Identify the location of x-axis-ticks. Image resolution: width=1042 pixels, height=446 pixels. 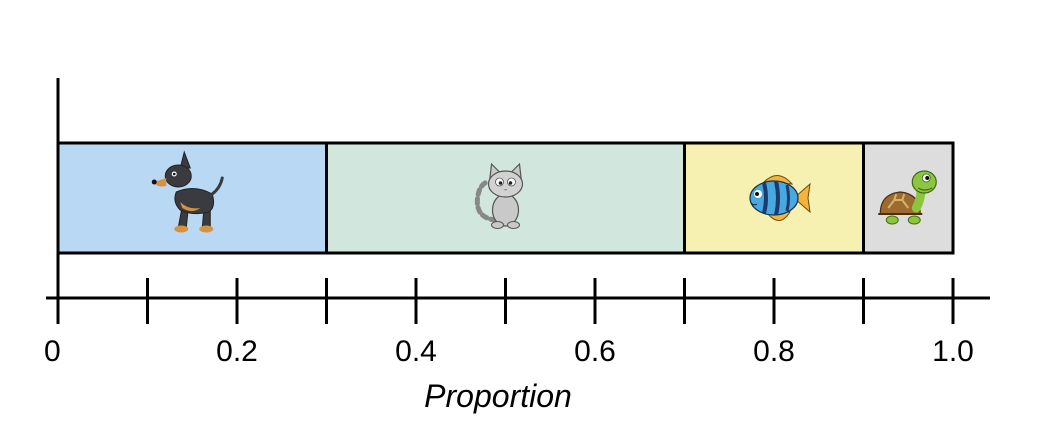
(505, 301).